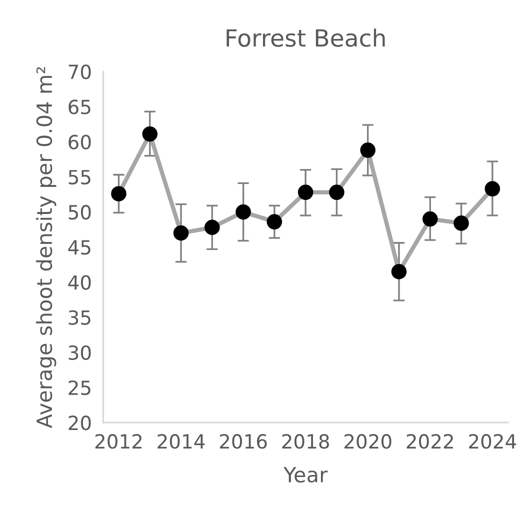 The image size is (521, 511). I want to click on y-tick-label: 30, so click(79, 352).